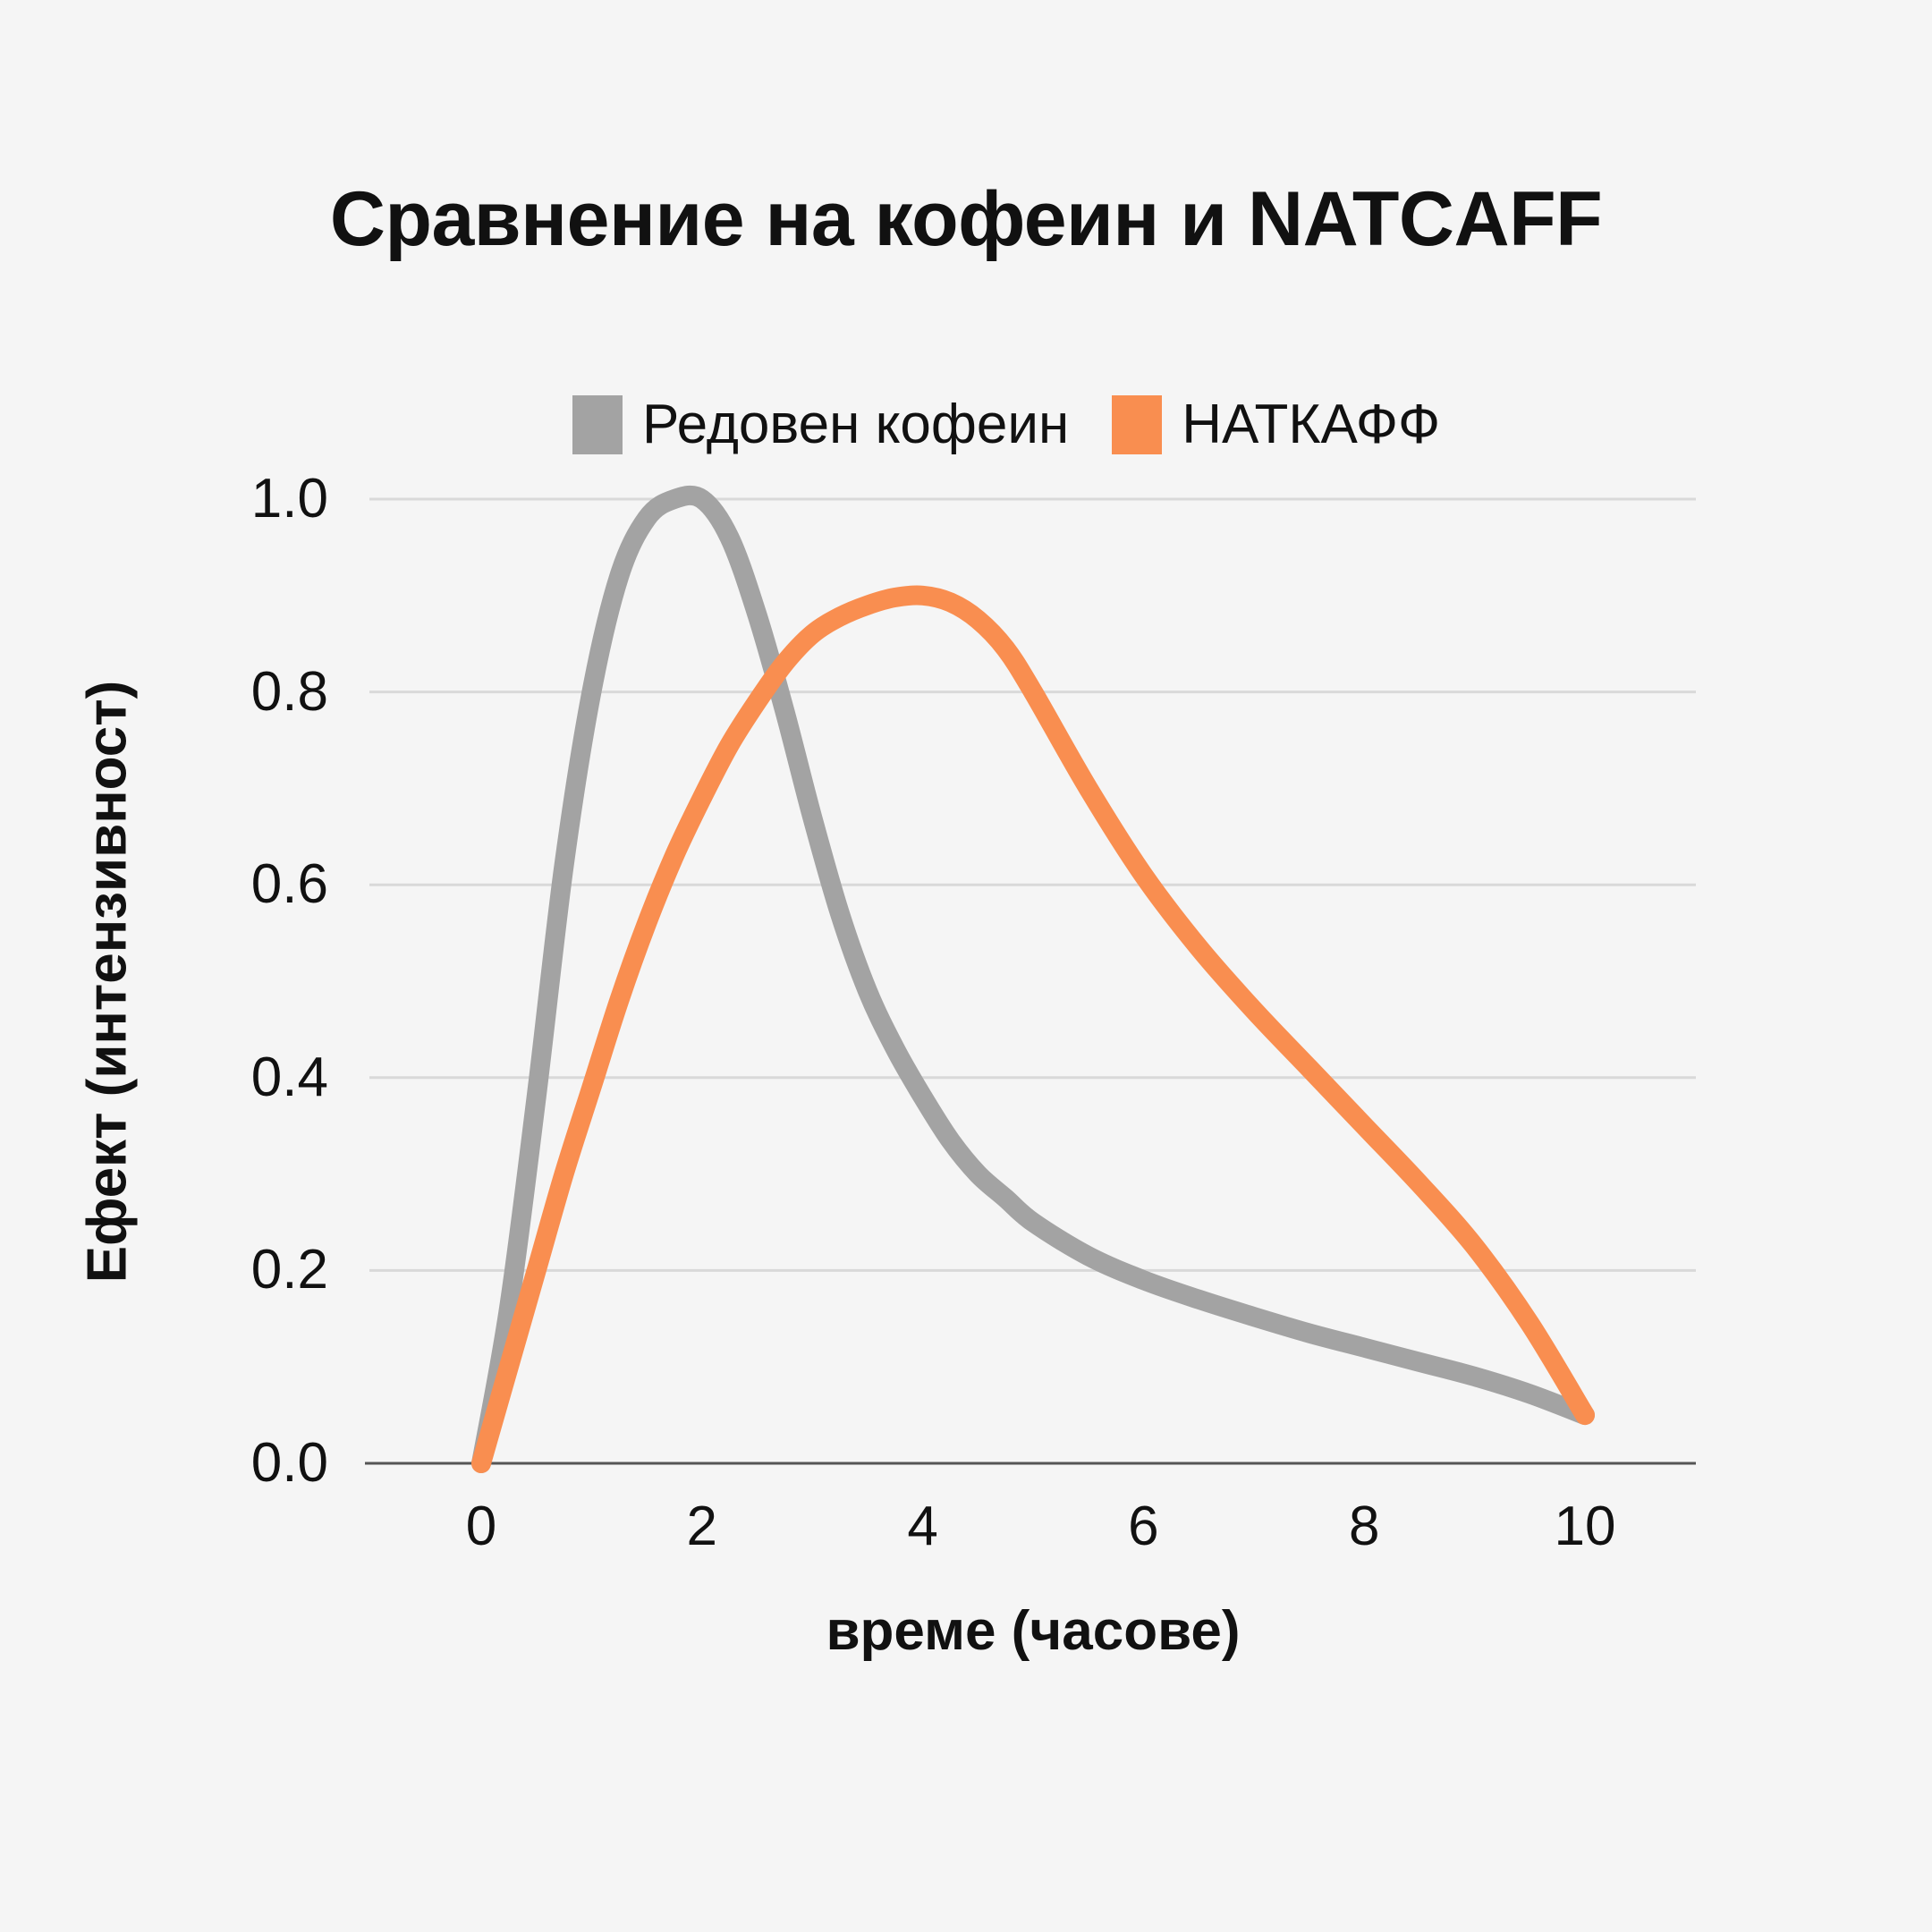 This screenshot has width=1932, height=1932. I want to click on legend-item-caffeine: Редовен кофеин, so click(820, 424).